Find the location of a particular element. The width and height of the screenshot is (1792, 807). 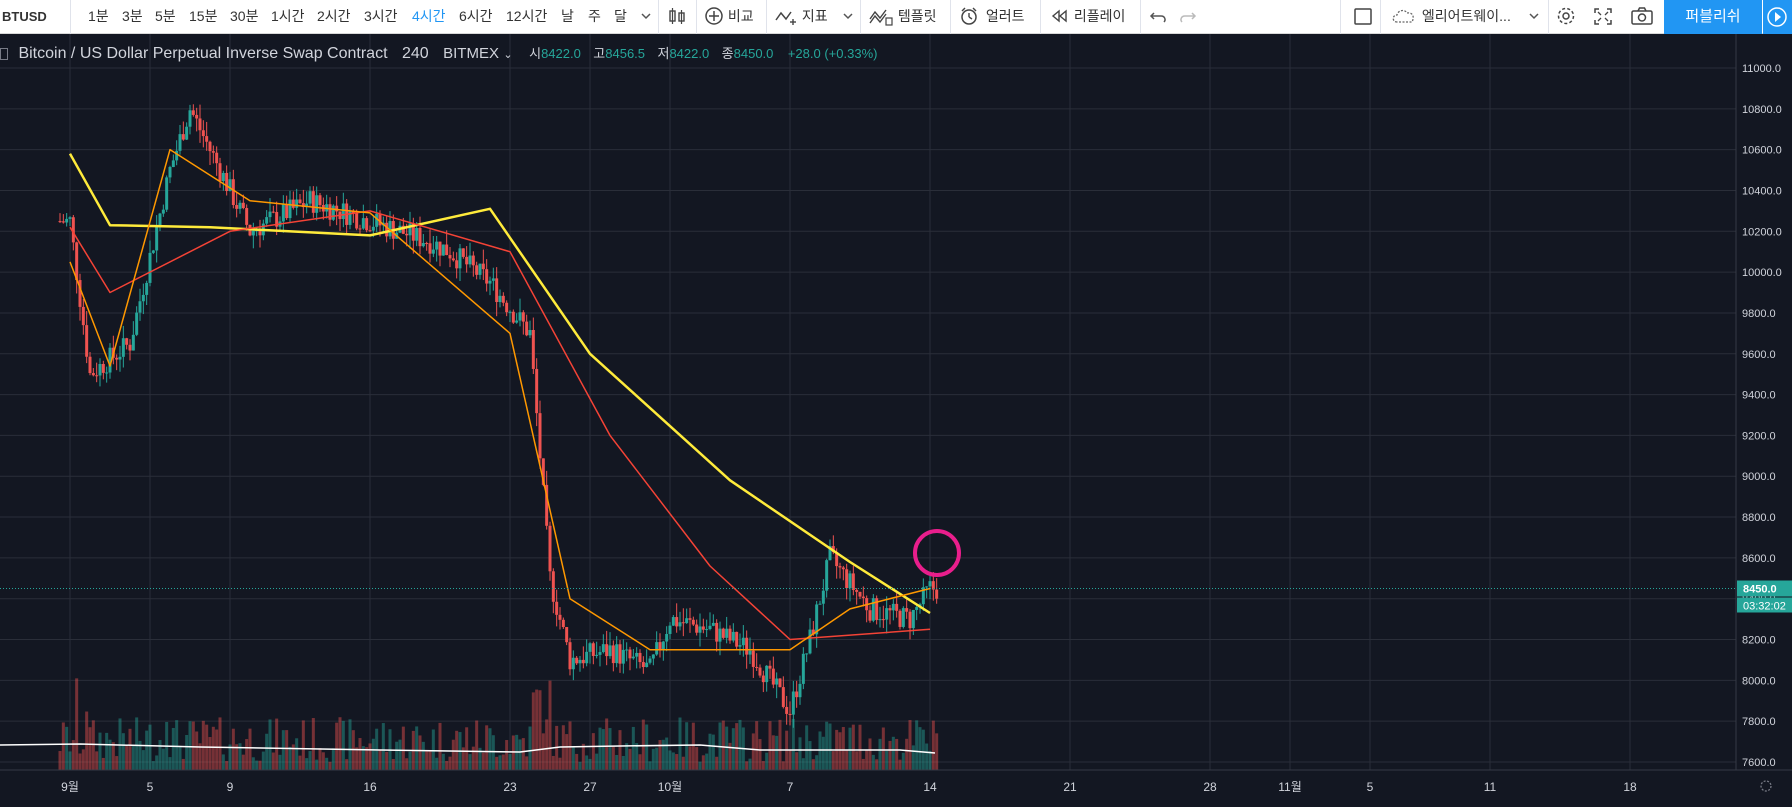

interval-6h: 6시간 is located at coordinates (476, 16).